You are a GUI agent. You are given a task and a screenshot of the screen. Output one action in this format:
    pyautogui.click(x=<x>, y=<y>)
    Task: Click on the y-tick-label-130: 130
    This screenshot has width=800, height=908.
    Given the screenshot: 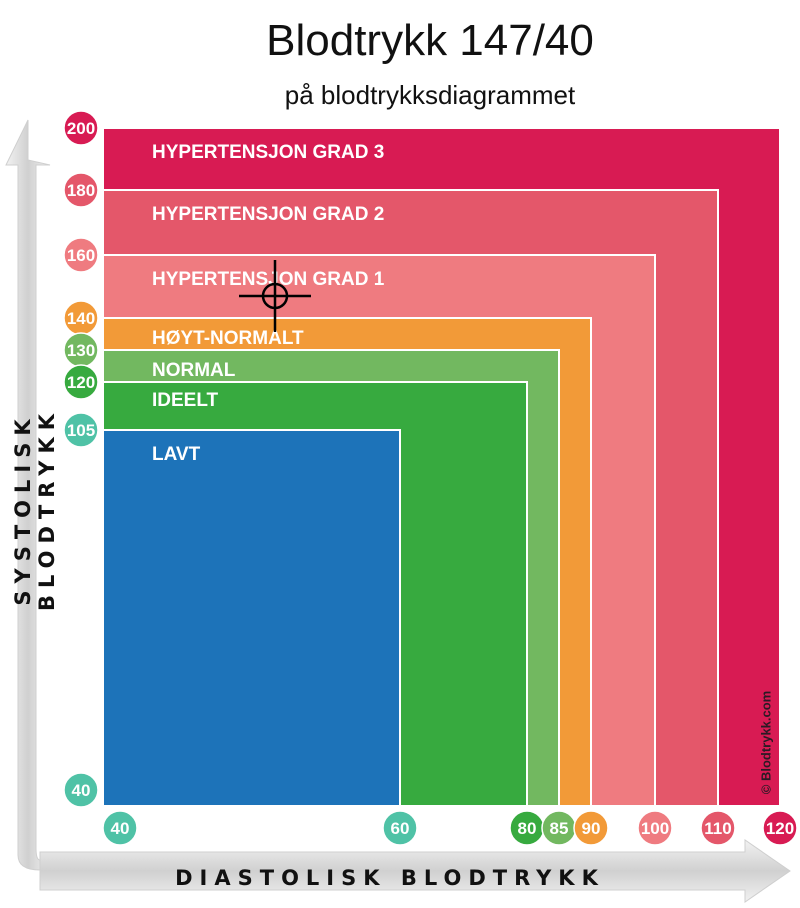 What is the action you would take?
    pyautogui.click(x=81, y=350)
    